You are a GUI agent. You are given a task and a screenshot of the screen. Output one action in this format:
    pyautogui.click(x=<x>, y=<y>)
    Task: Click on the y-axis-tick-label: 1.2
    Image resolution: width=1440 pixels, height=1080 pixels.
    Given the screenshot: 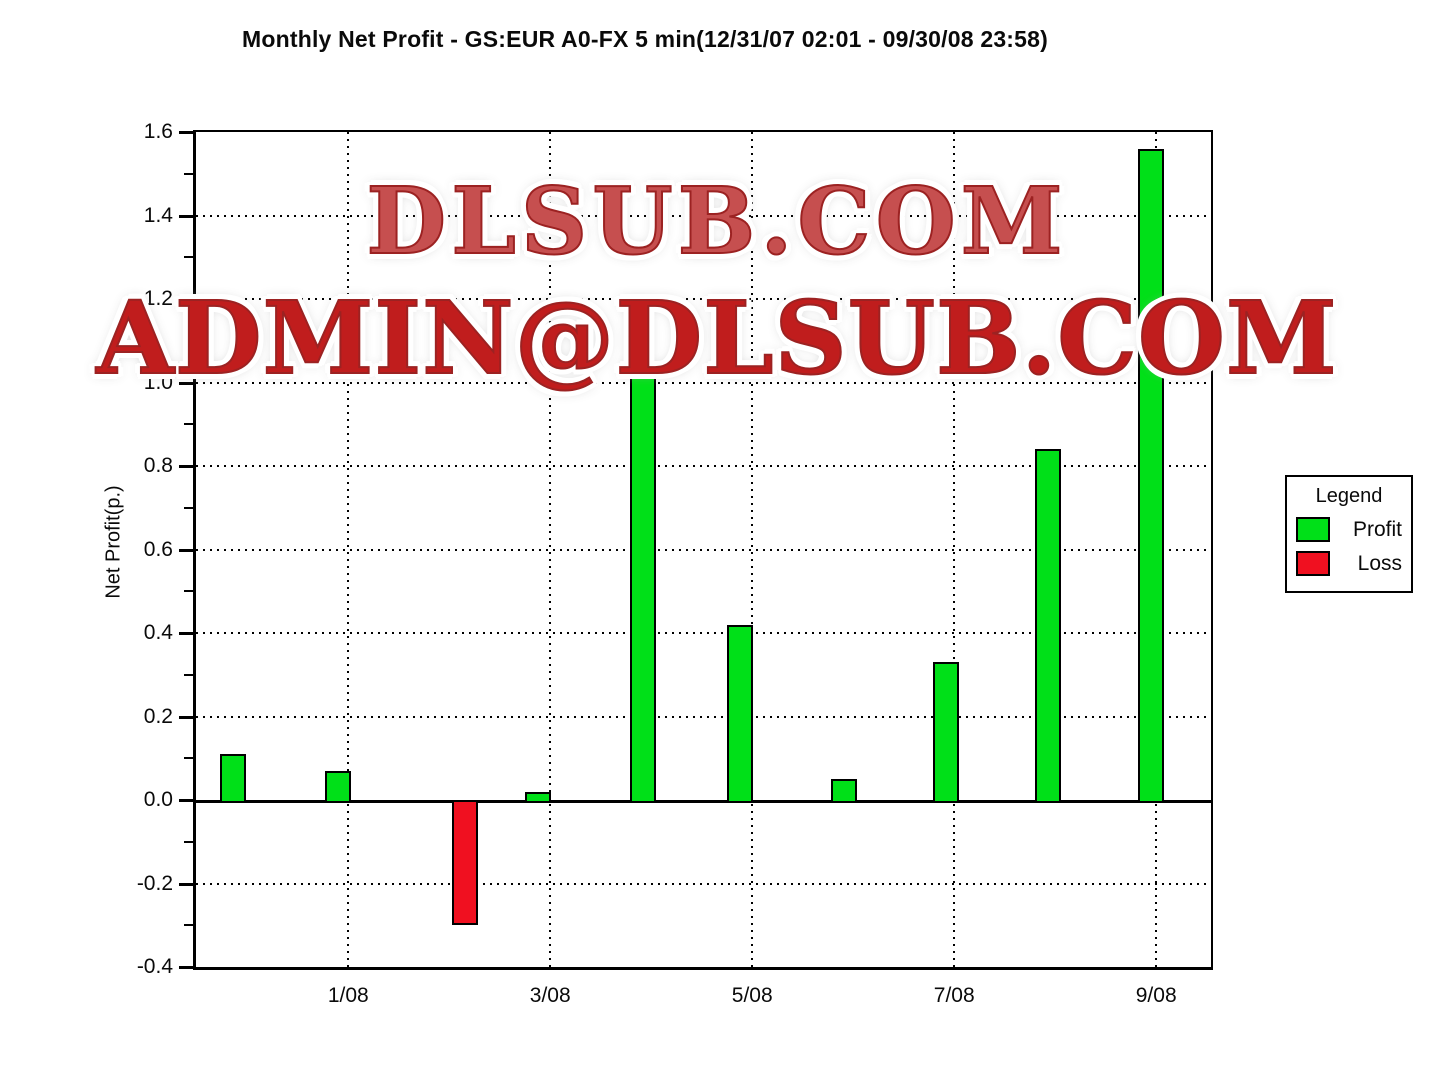 What is the action you would take?
    pyautogui.click(x=158, y=298)
    